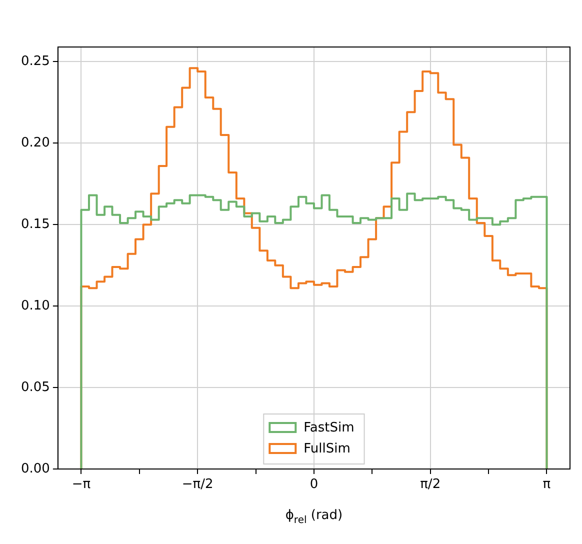 The height and width of the screenshot is (544, 582). I want to click on series-label: FastSim, so click(329, 428).